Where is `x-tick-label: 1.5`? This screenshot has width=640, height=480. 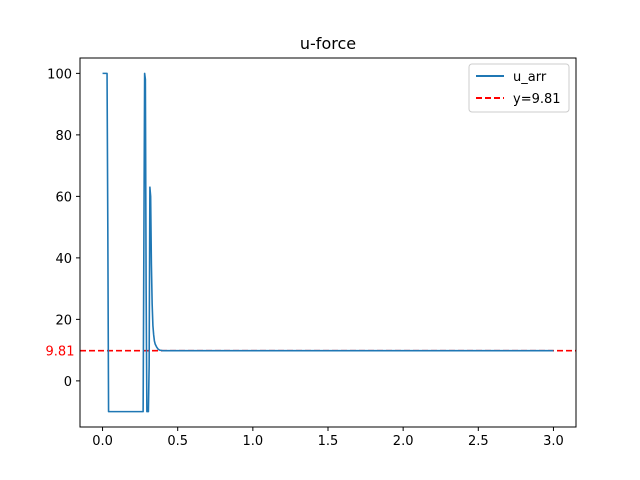 x-tick-label: 1.5 is located at coordinates (328, 441).